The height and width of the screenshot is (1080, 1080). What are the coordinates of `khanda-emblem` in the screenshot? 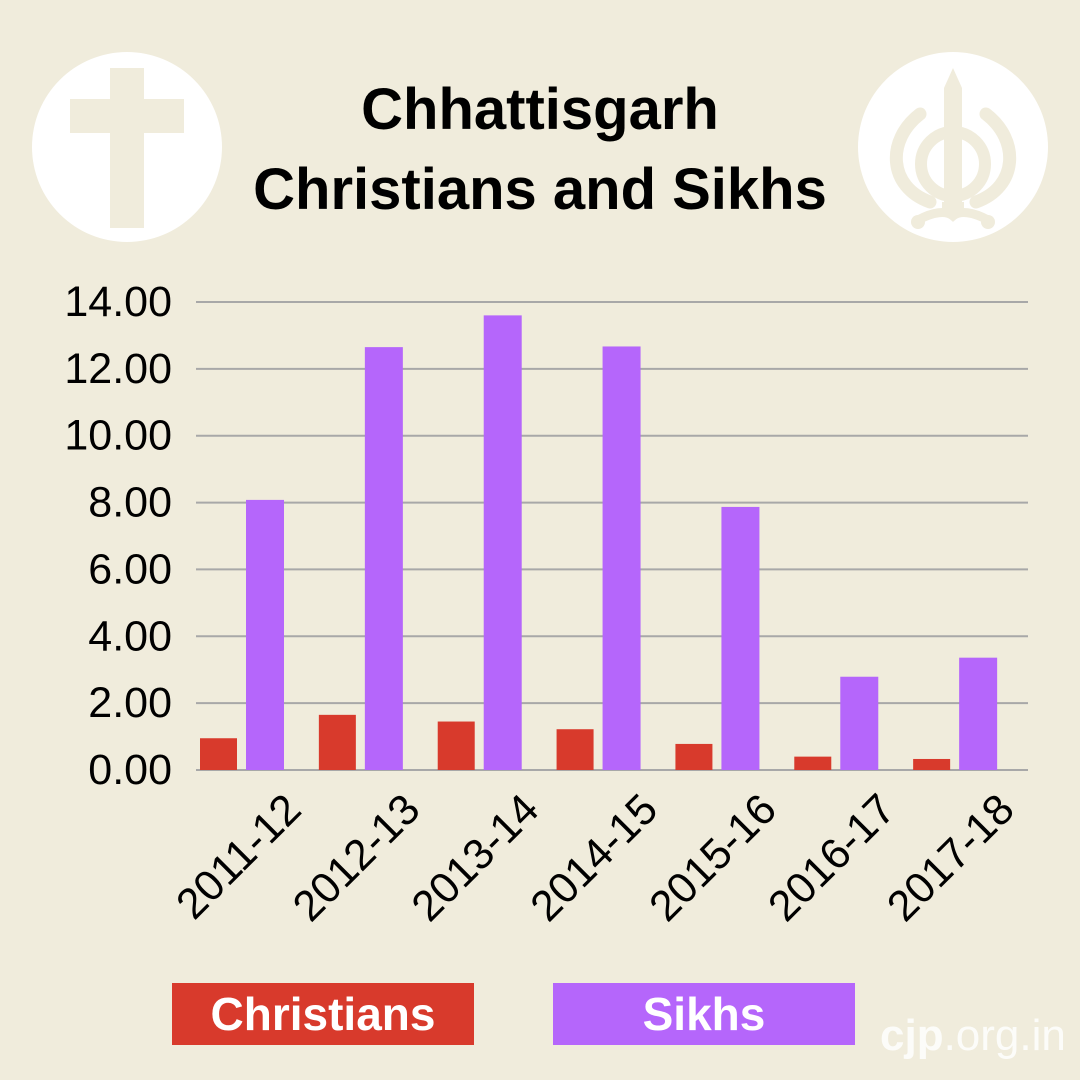 It's located at (953, 147).